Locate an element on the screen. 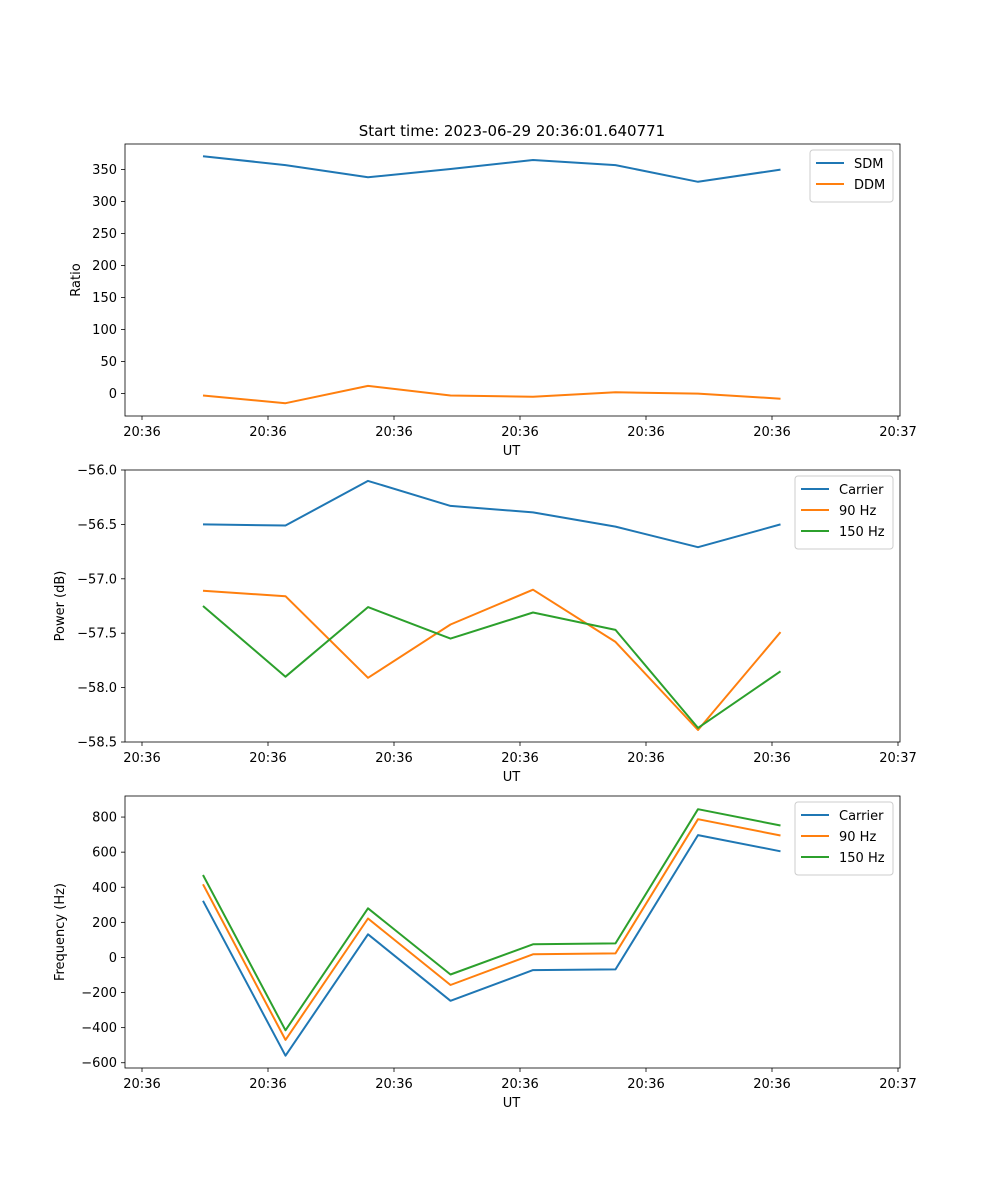 The height and width of the screenshot is (1200, 1000). y-tick-label: −58.5 is located at coordinates (97, 743).